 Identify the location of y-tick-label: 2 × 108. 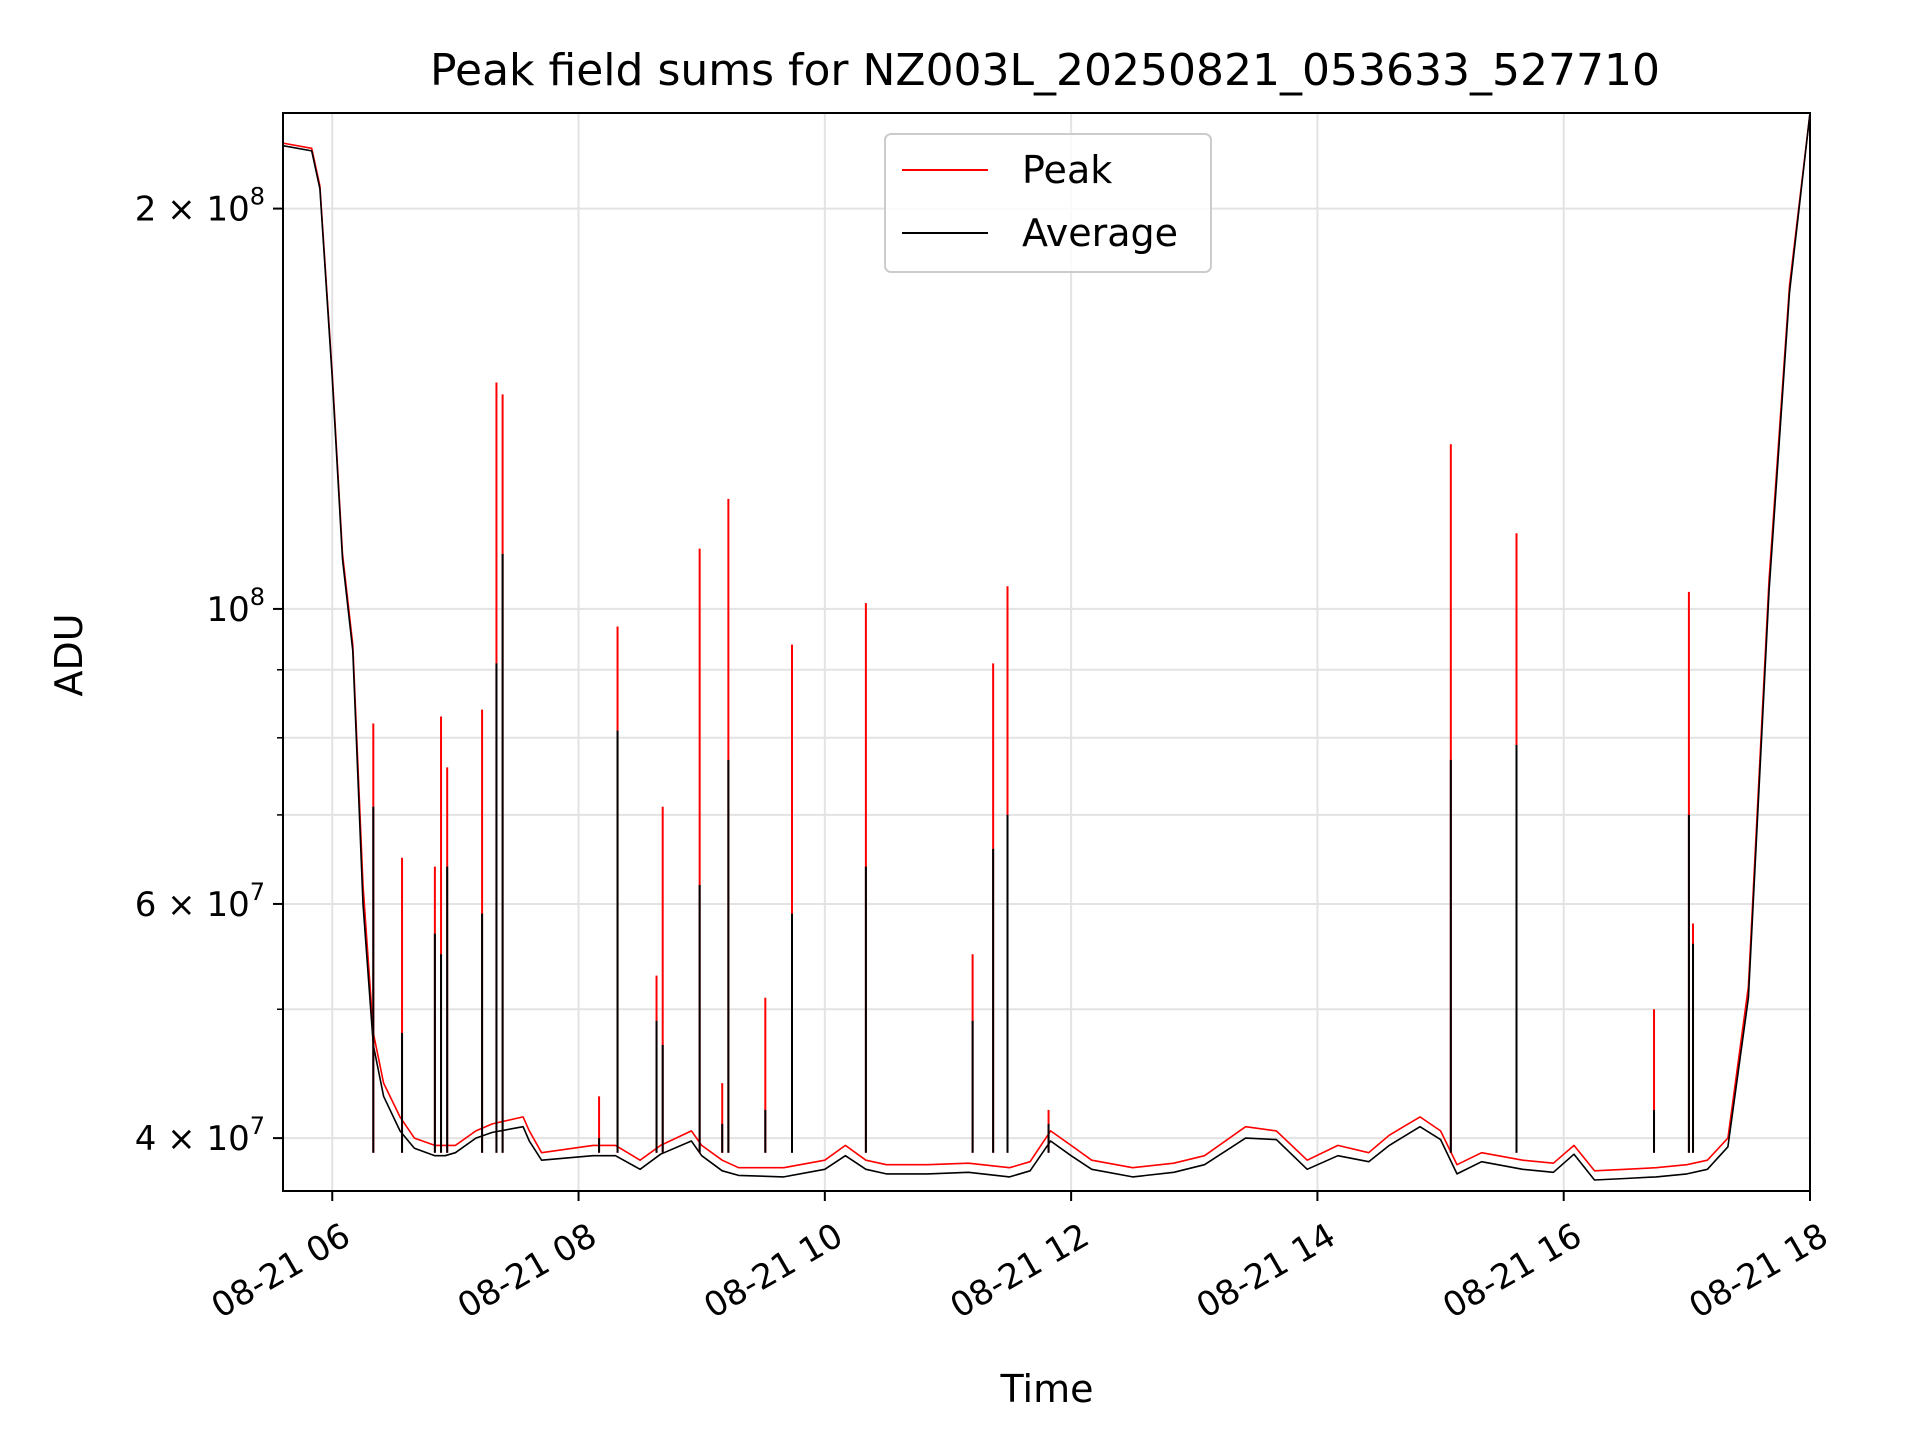
(200, 206).